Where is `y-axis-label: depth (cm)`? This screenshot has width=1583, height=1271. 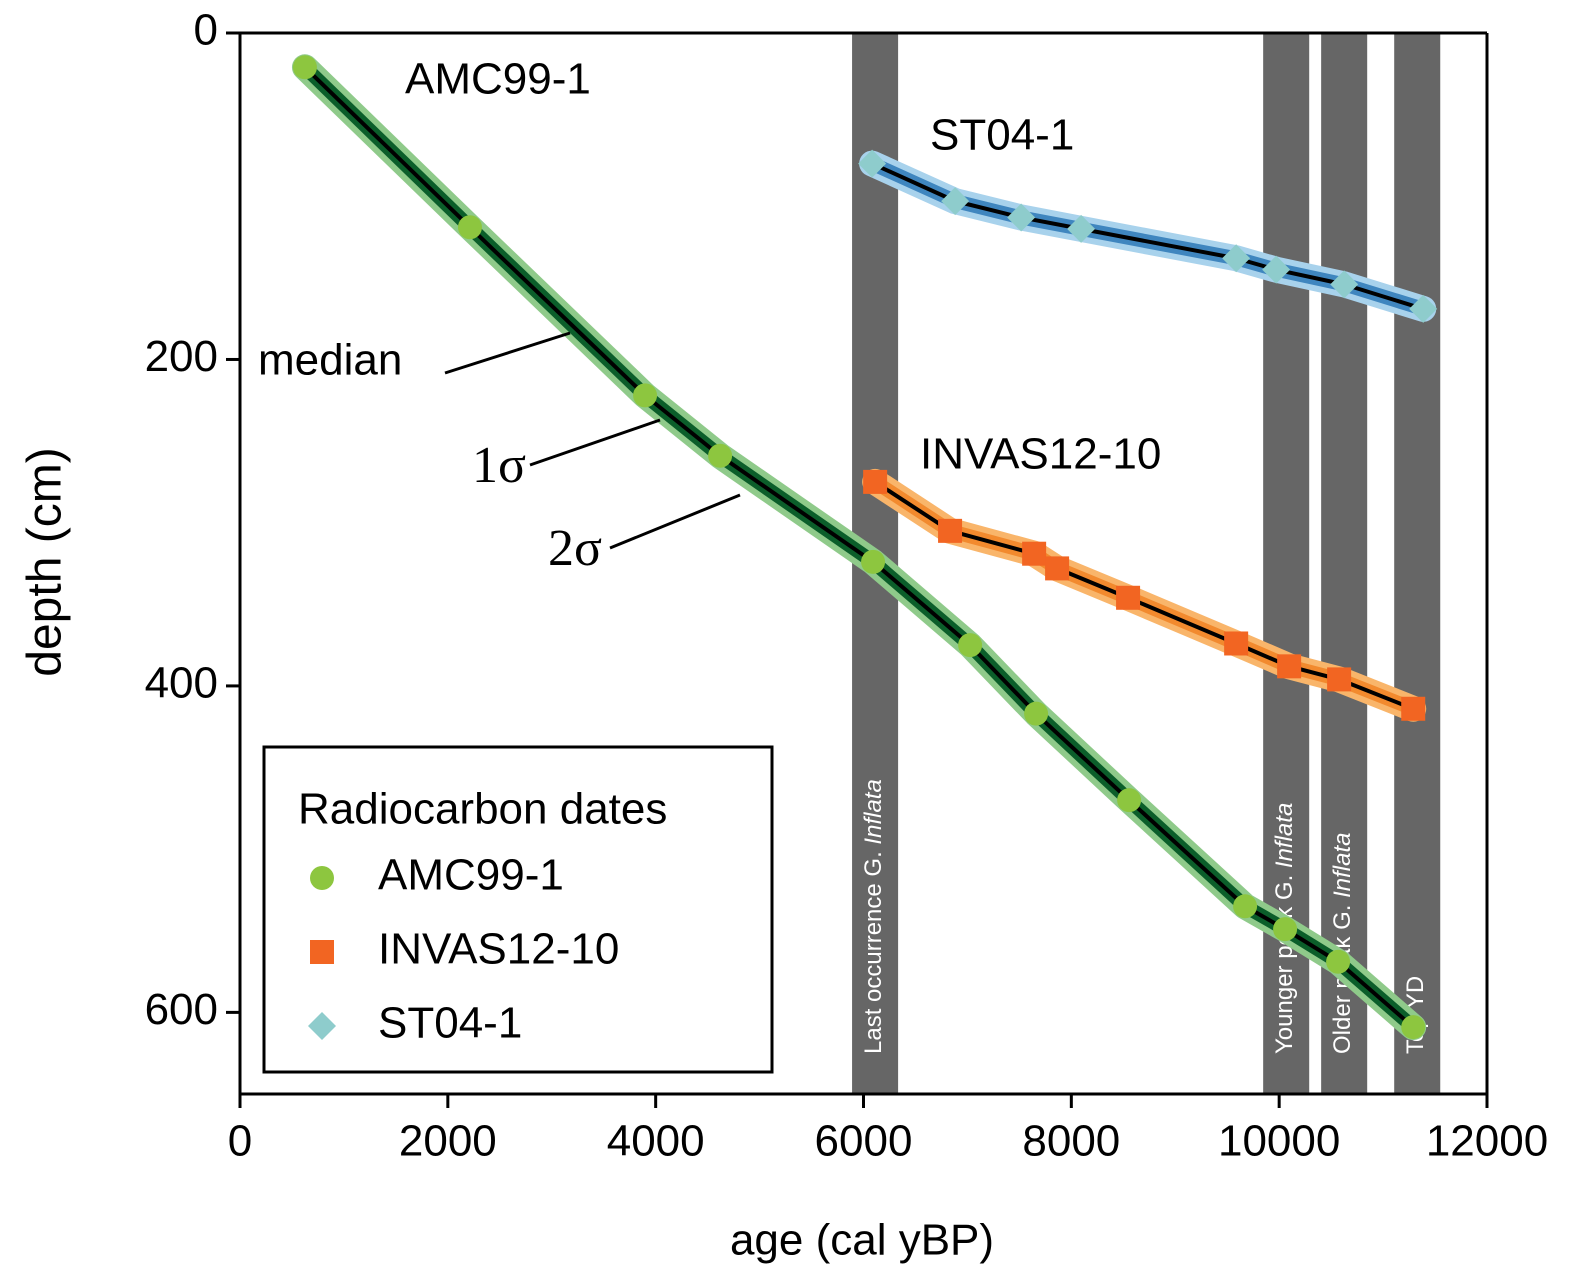 y-axis-label: depth (cm) is located at coordinates (45, 561).